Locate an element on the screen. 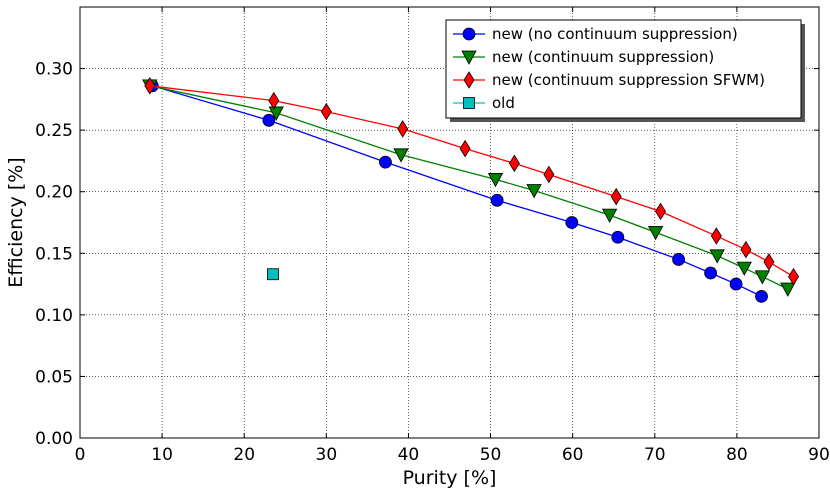  y-tick-label: 0.00 is located at coordinates (54, 439).